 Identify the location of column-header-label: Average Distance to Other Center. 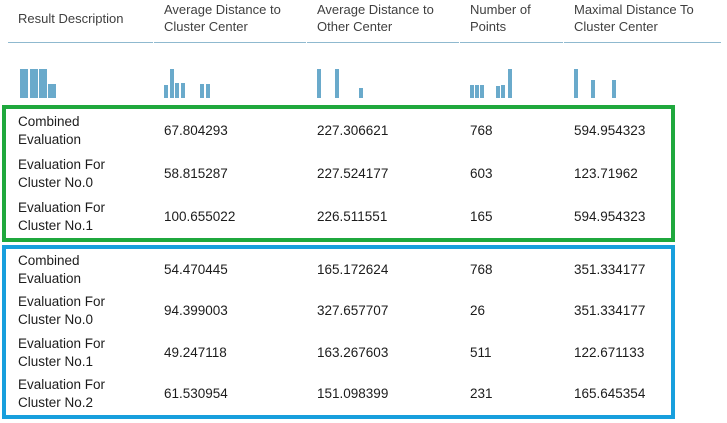
(375, 18).